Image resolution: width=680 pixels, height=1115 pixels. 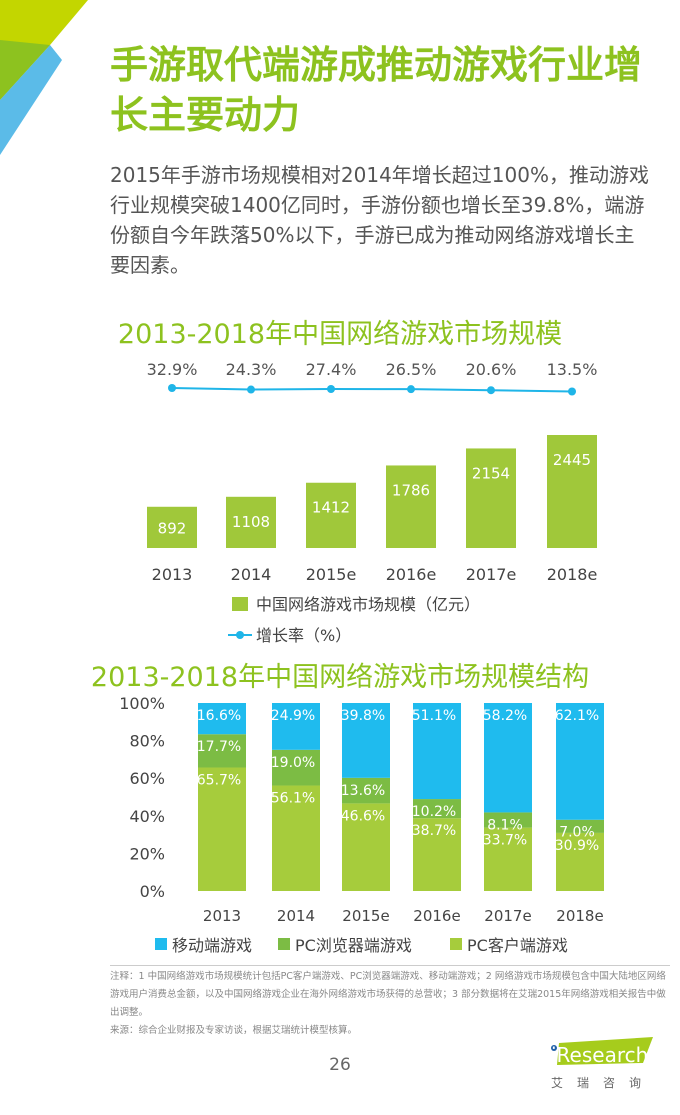 I want to click on segment-label: 38.7%, so click(x=434, y=831).